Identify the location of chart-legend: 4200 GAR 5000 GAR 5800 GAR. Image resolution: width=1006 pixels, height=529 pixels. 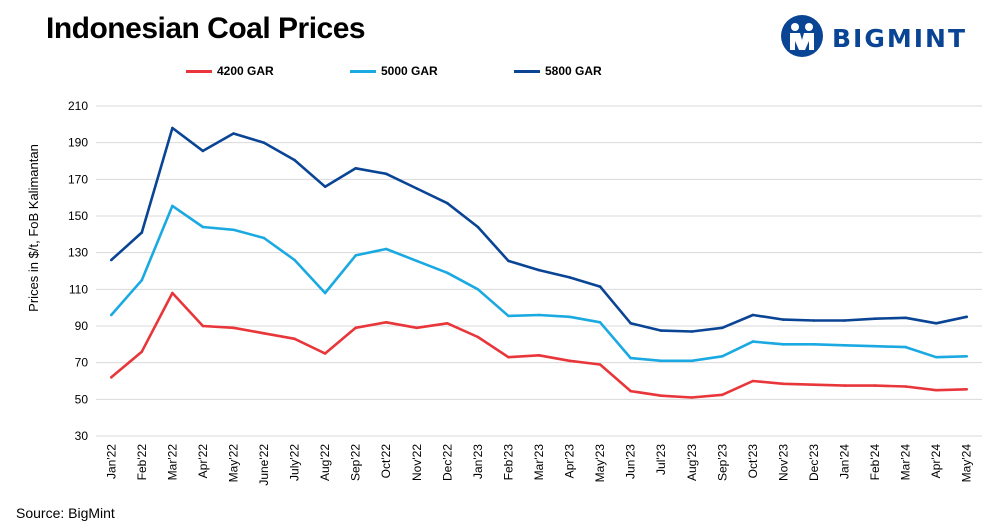
(503, 74).